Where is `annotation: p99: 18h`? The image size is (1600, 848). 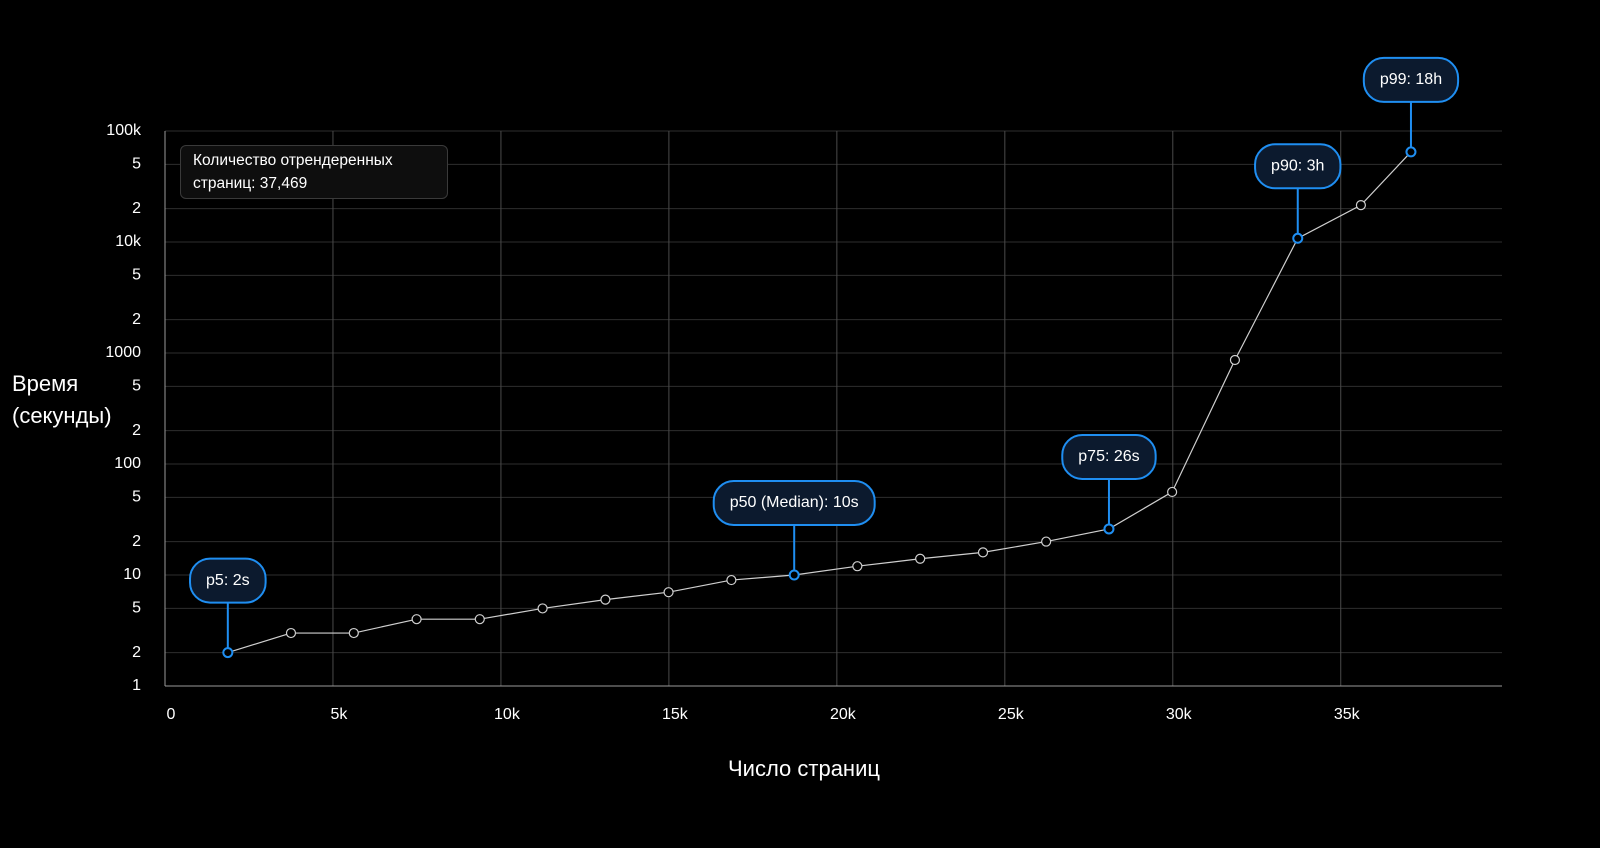 annotation: p99: 18h is located at coordinates (1411, 102).